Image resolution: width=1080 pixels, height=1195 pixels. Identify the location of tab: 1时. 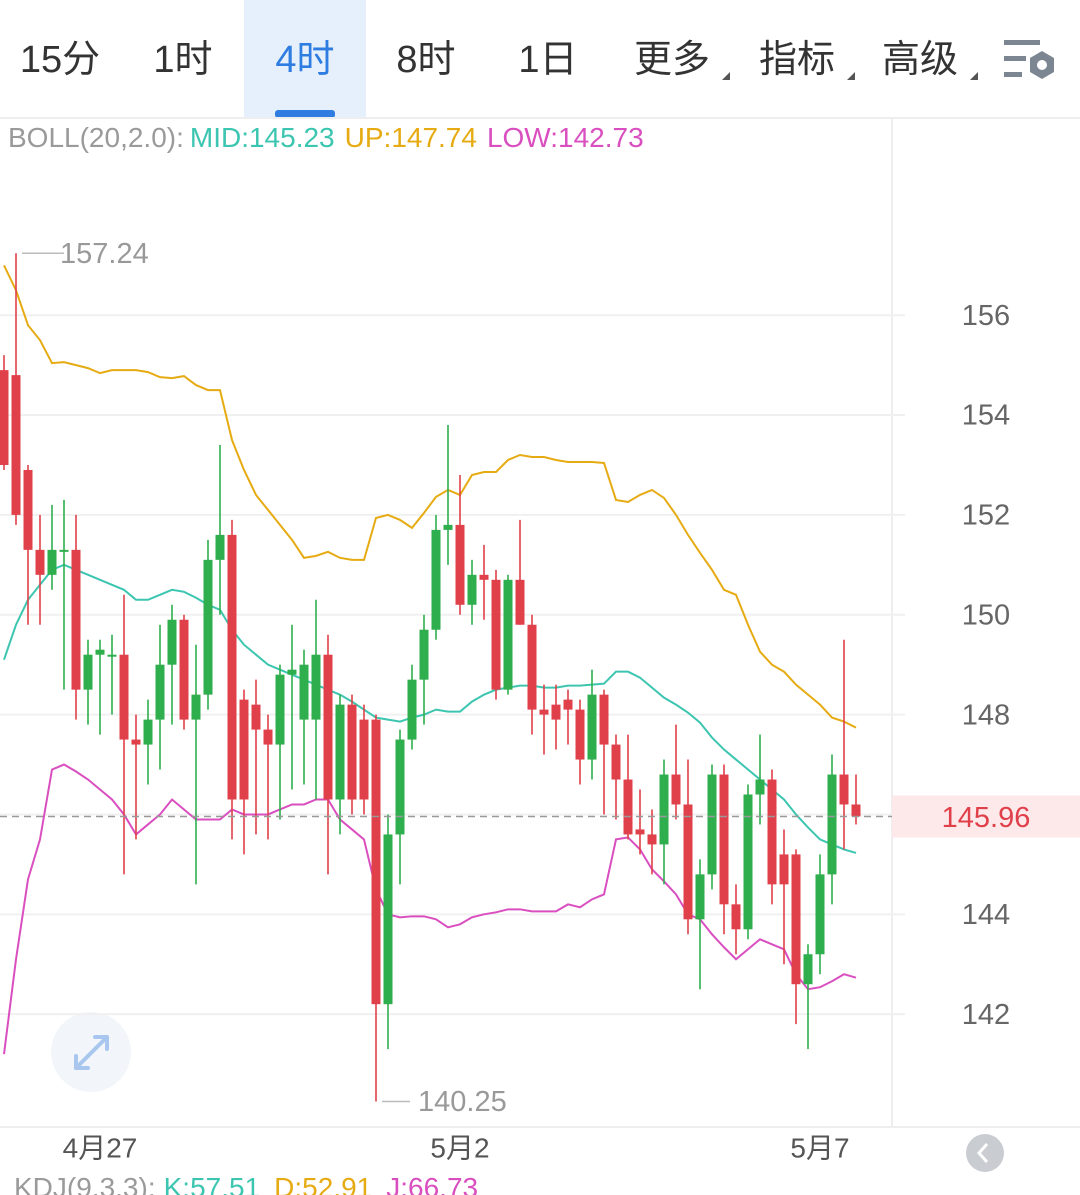
(182, 60).